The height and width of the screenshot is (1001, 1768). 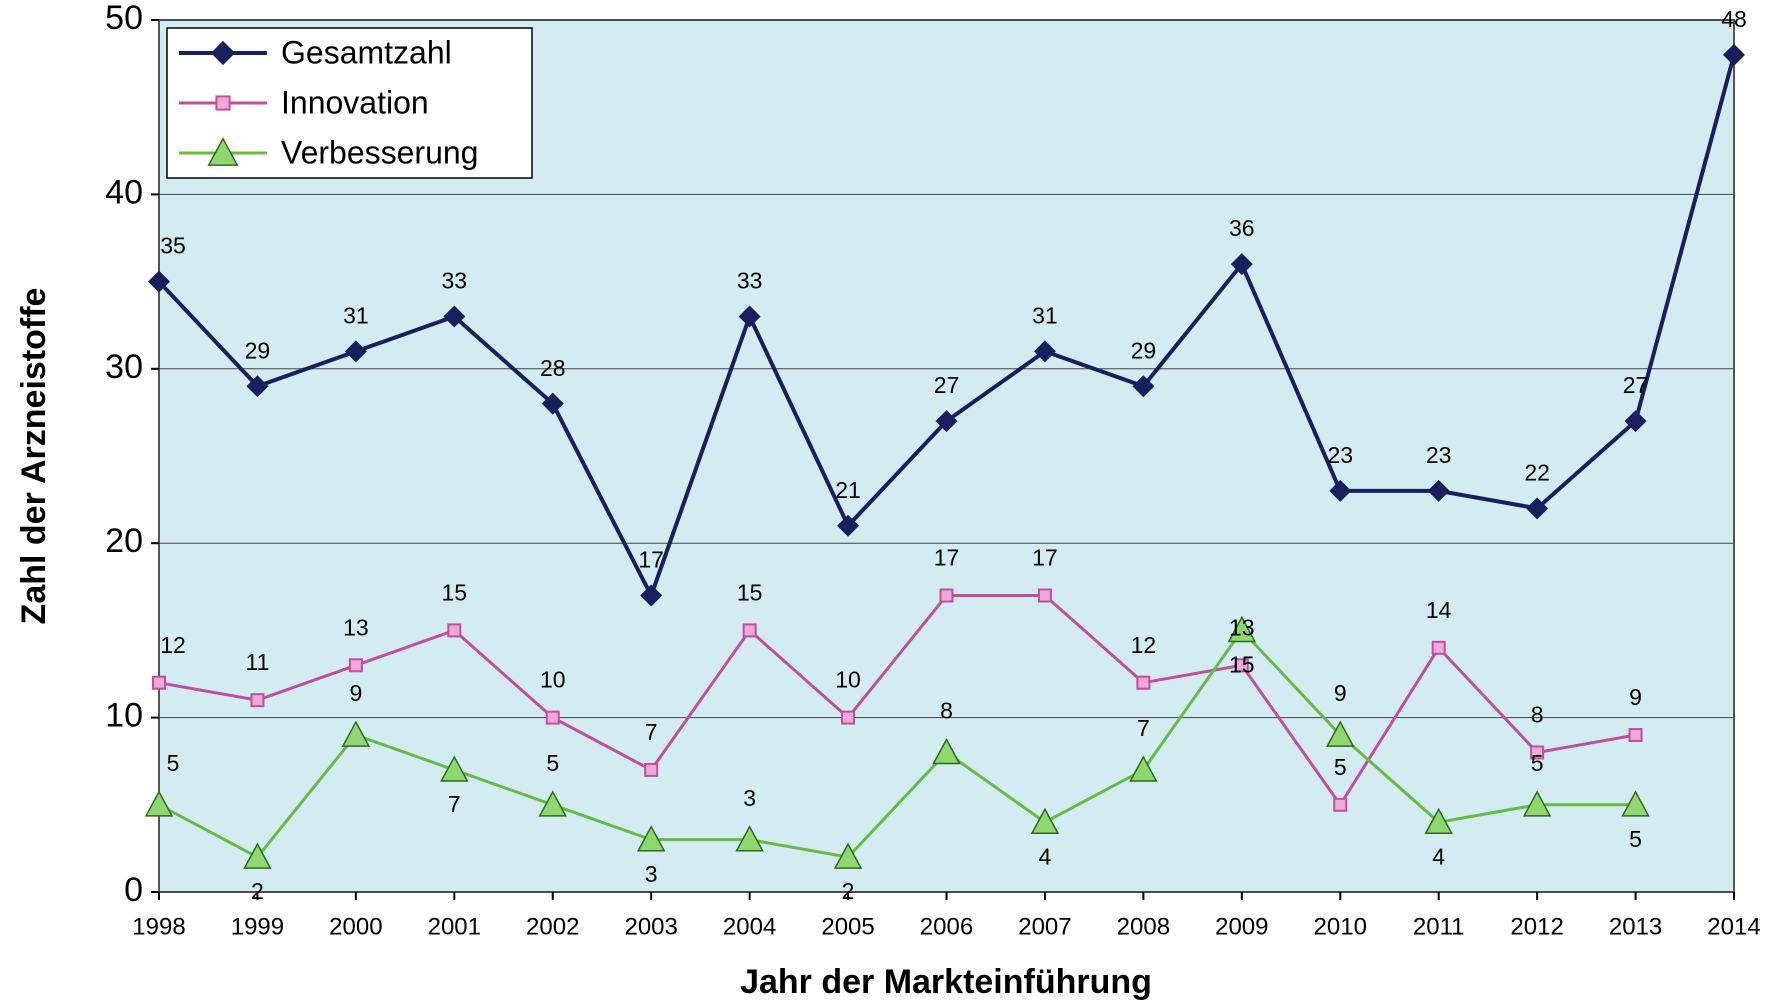 I want to click on data-label: 10, so click(x=848, y=680).